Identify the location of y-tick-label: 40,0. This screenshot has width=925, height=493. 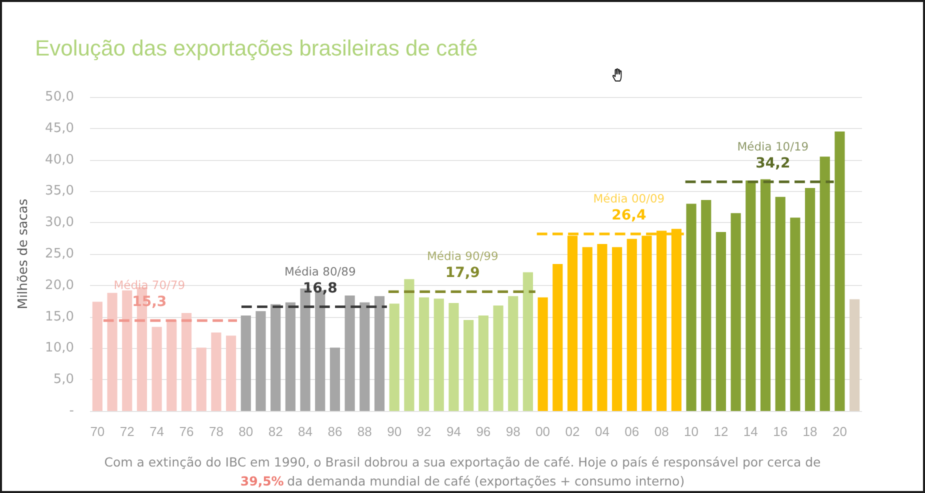
(59, 160).